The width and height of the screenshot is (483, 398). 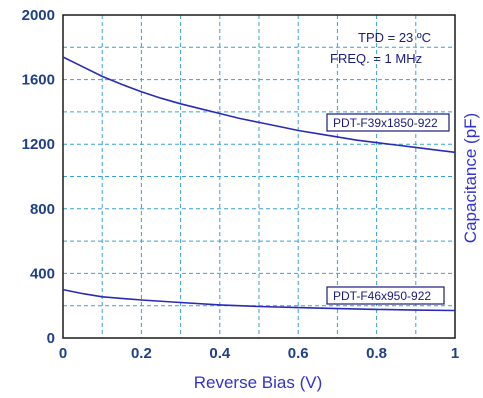 What do you see at coordinates (470, 178) in the screenshot?
I see `y-axis-label: Capacitance (pF)` at bounding box center [470, 178].